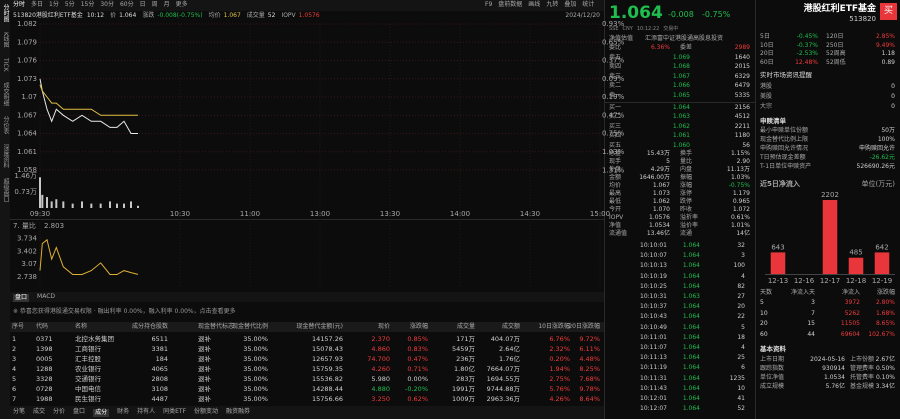 Image resolution: width=900 pixels, height=419 pixels. Describe the element at coordinates (881, 334) in the screenshot. I see `flow-cell: 102.67%` at that location.